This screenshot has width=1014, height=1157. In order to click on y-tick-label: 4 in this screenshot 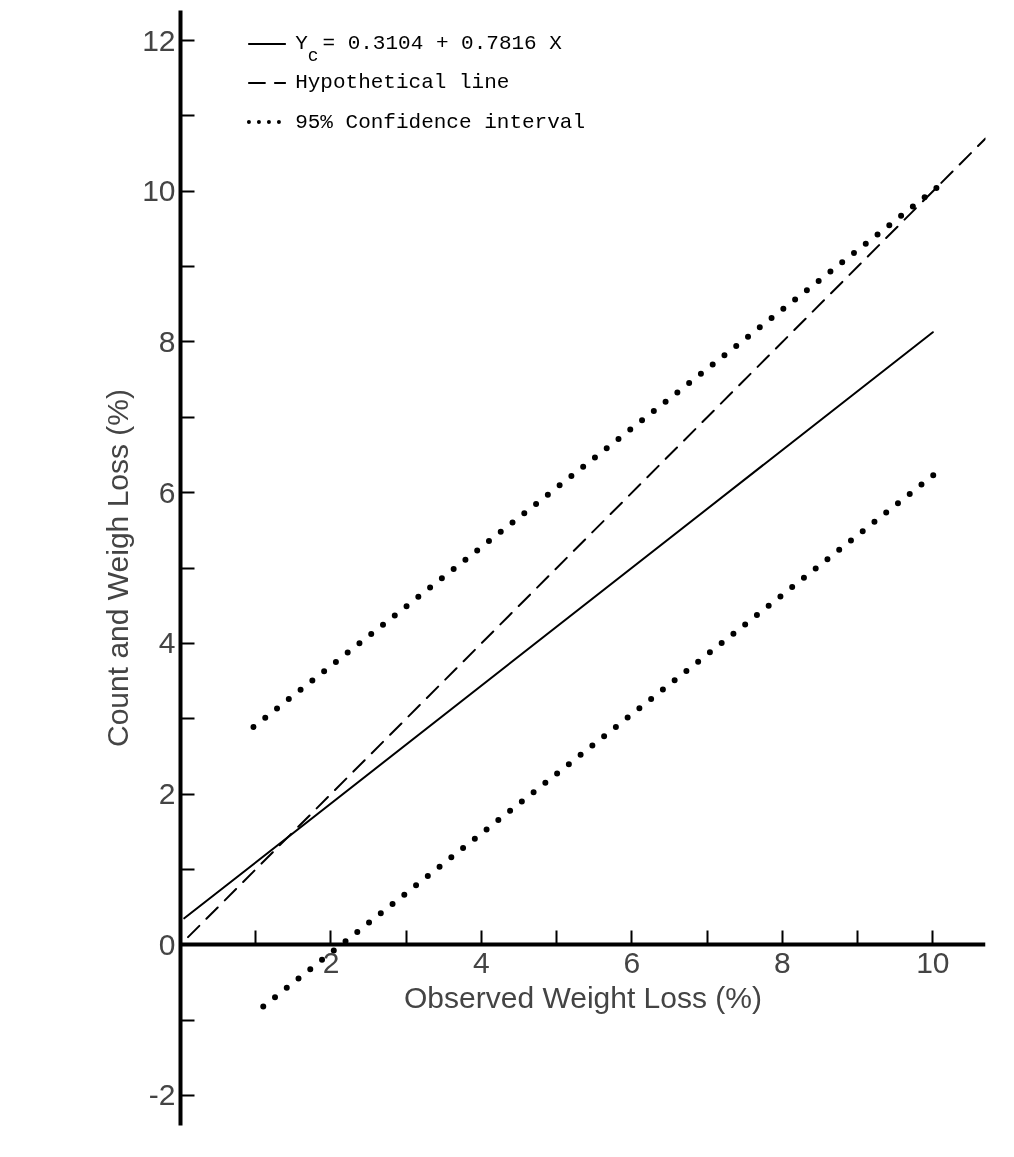, I will do `click(167, 643)`.